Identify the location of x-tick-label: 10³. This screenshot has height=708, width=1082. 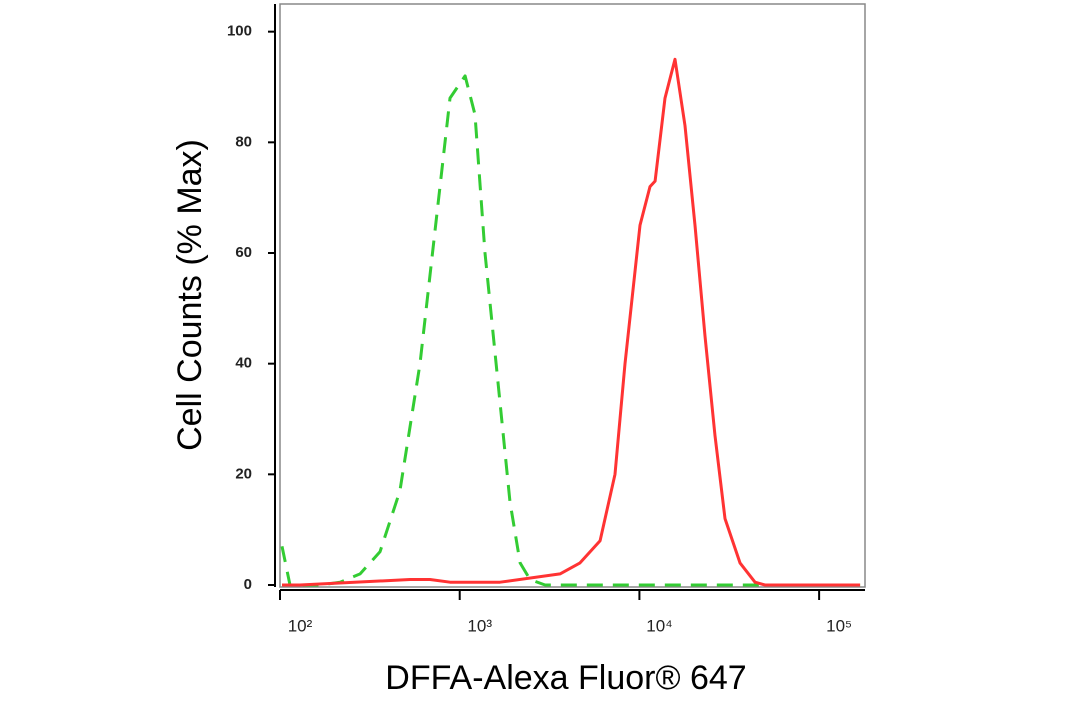
(479, 625).